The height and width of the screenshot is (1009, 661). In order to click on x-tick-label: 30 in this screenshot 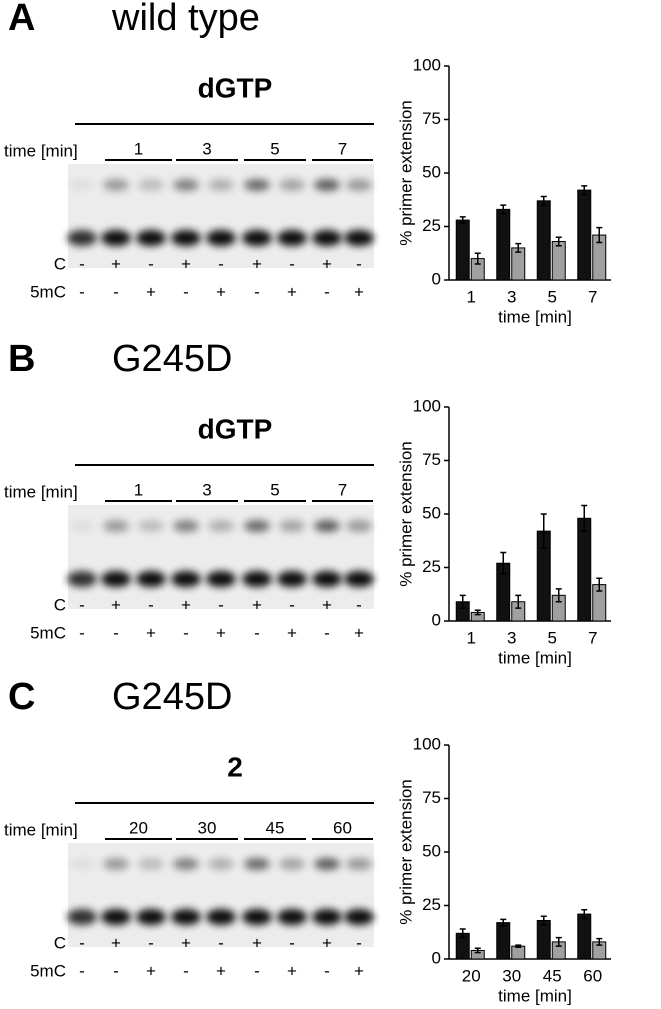, I will do `click(511, 975)`.